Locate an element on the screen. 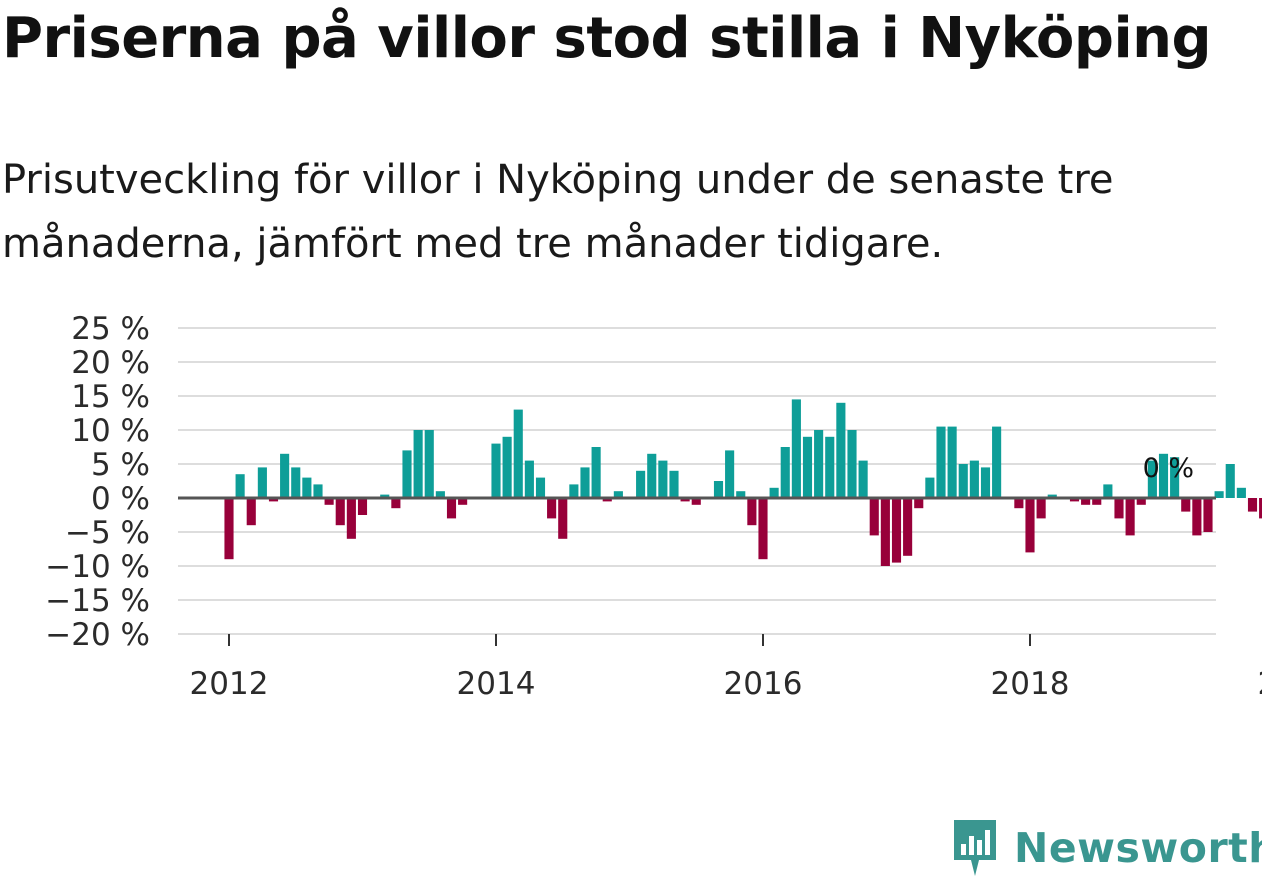  y-tick-label: 10 % is located at coordinates (110, 431).